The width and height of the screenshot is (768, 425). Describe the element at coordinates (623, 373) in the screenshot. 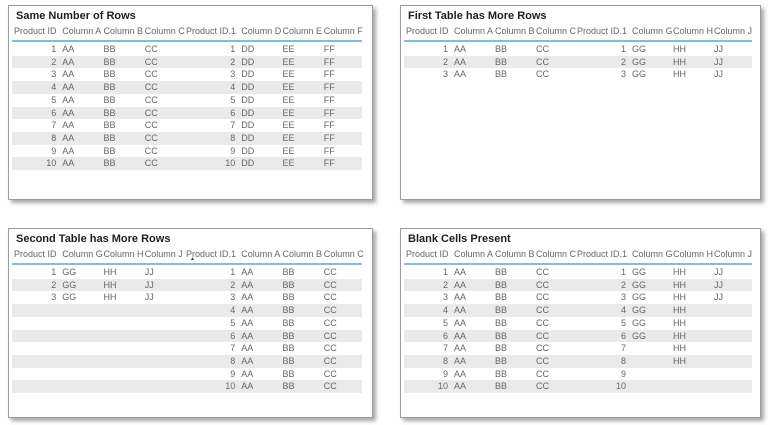

I see `table-cell: 9` at that location.